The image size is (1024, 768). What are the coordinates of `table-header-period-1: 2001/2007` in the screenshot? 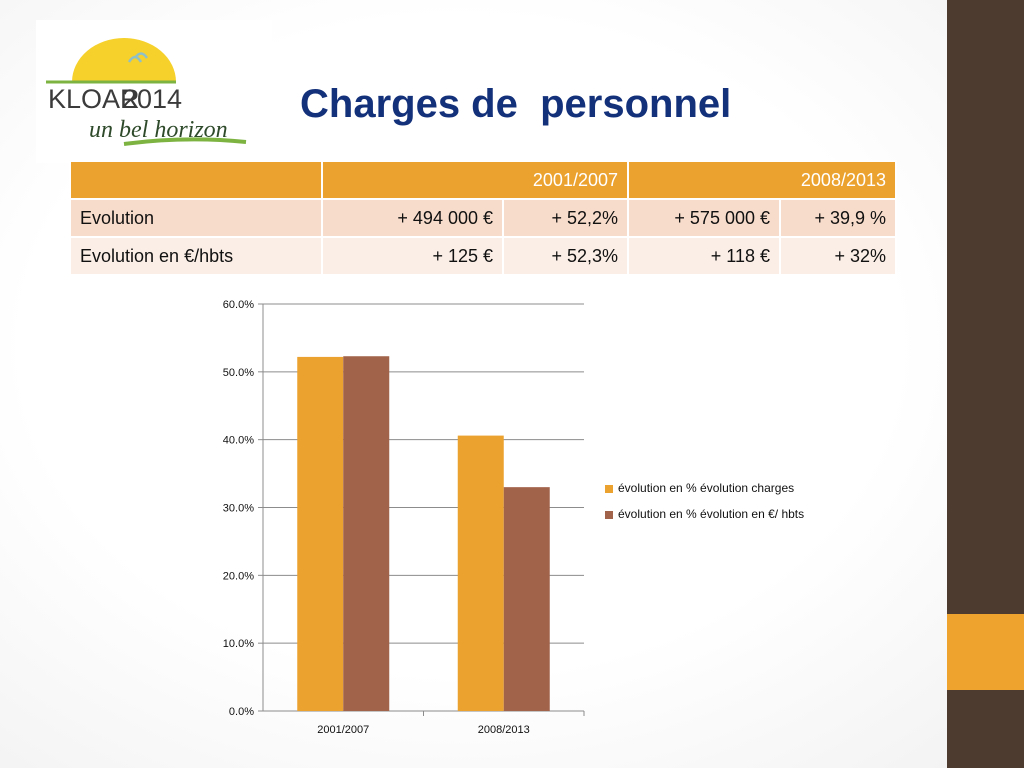 It's located at (475, 180).